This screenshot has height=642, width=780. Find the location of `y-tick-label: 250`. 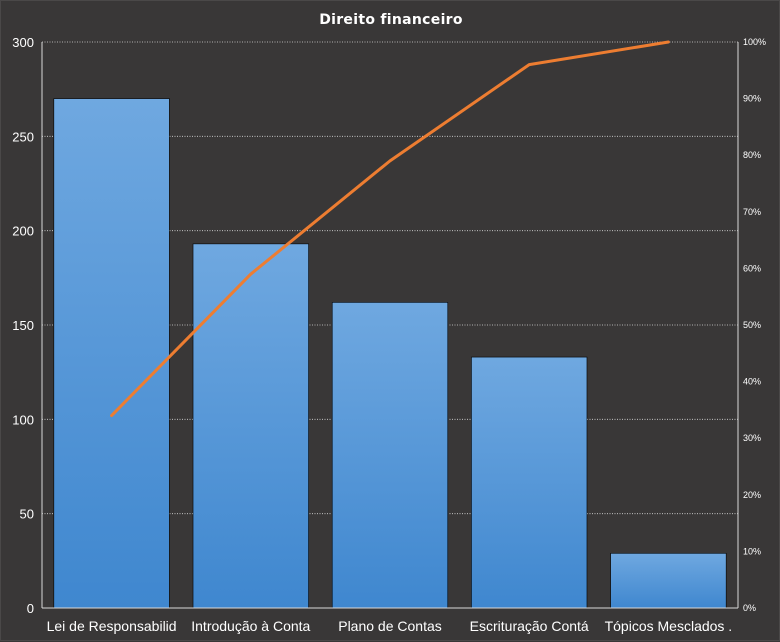

y-tick-label: 250 is located at coordinates (23, 136).